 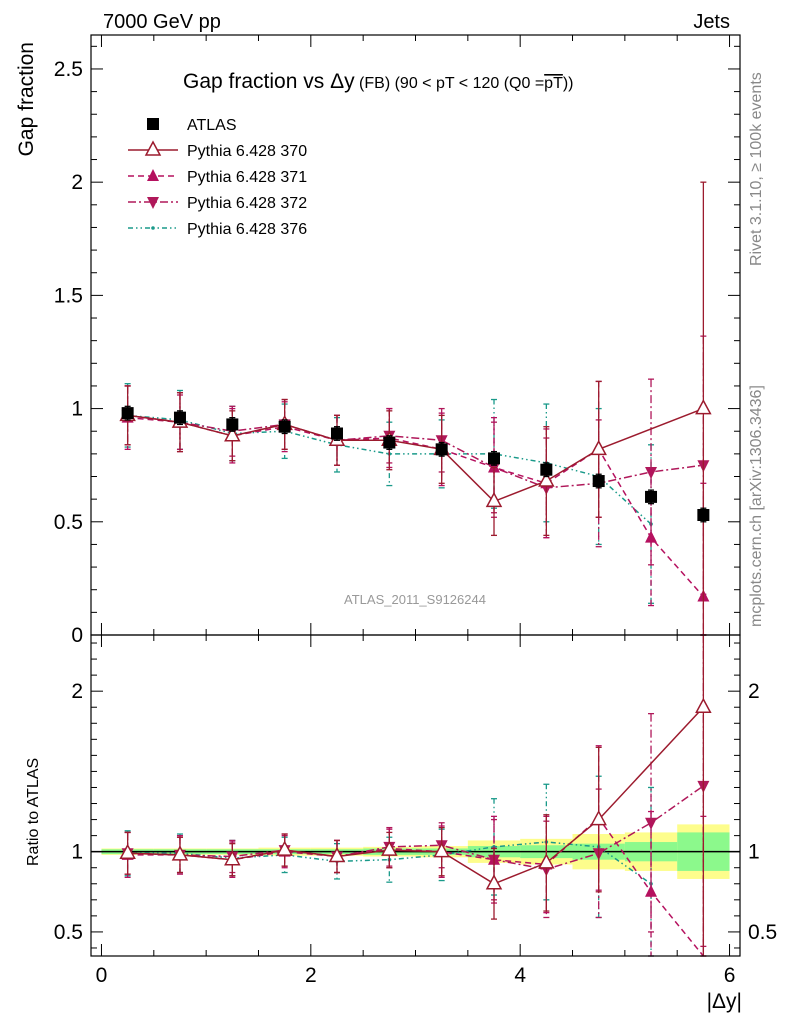 I want to click on x-tick-label: 4, so click(x=520, y=975).